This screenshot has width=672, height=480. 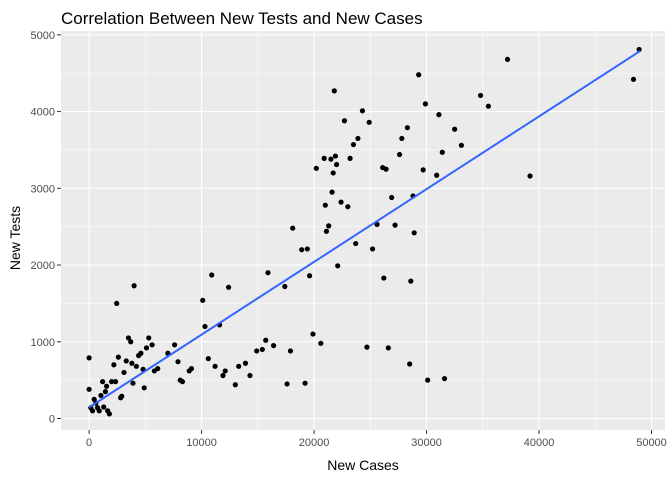 I want to click on x-tick-label: 0, so click(x=89, y=443).